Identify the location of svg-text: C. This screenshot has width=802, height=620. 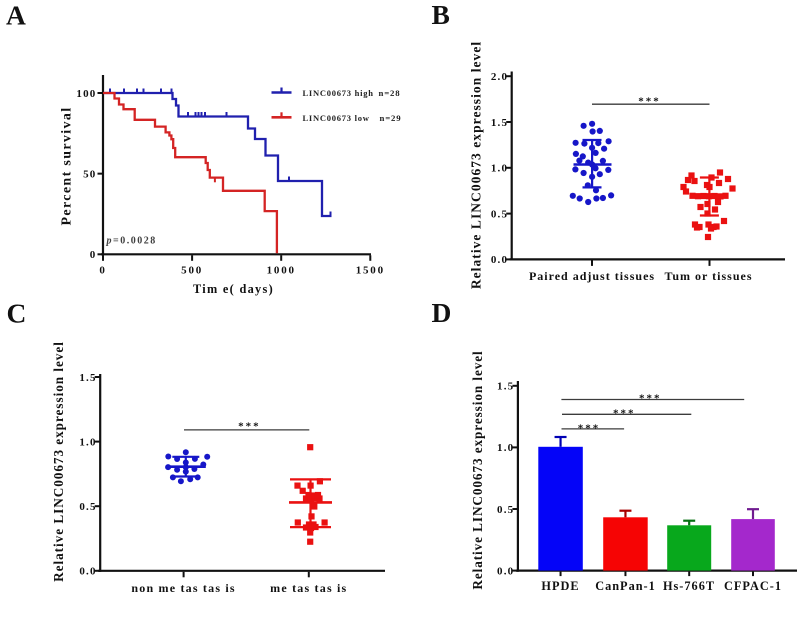
(17, 312).